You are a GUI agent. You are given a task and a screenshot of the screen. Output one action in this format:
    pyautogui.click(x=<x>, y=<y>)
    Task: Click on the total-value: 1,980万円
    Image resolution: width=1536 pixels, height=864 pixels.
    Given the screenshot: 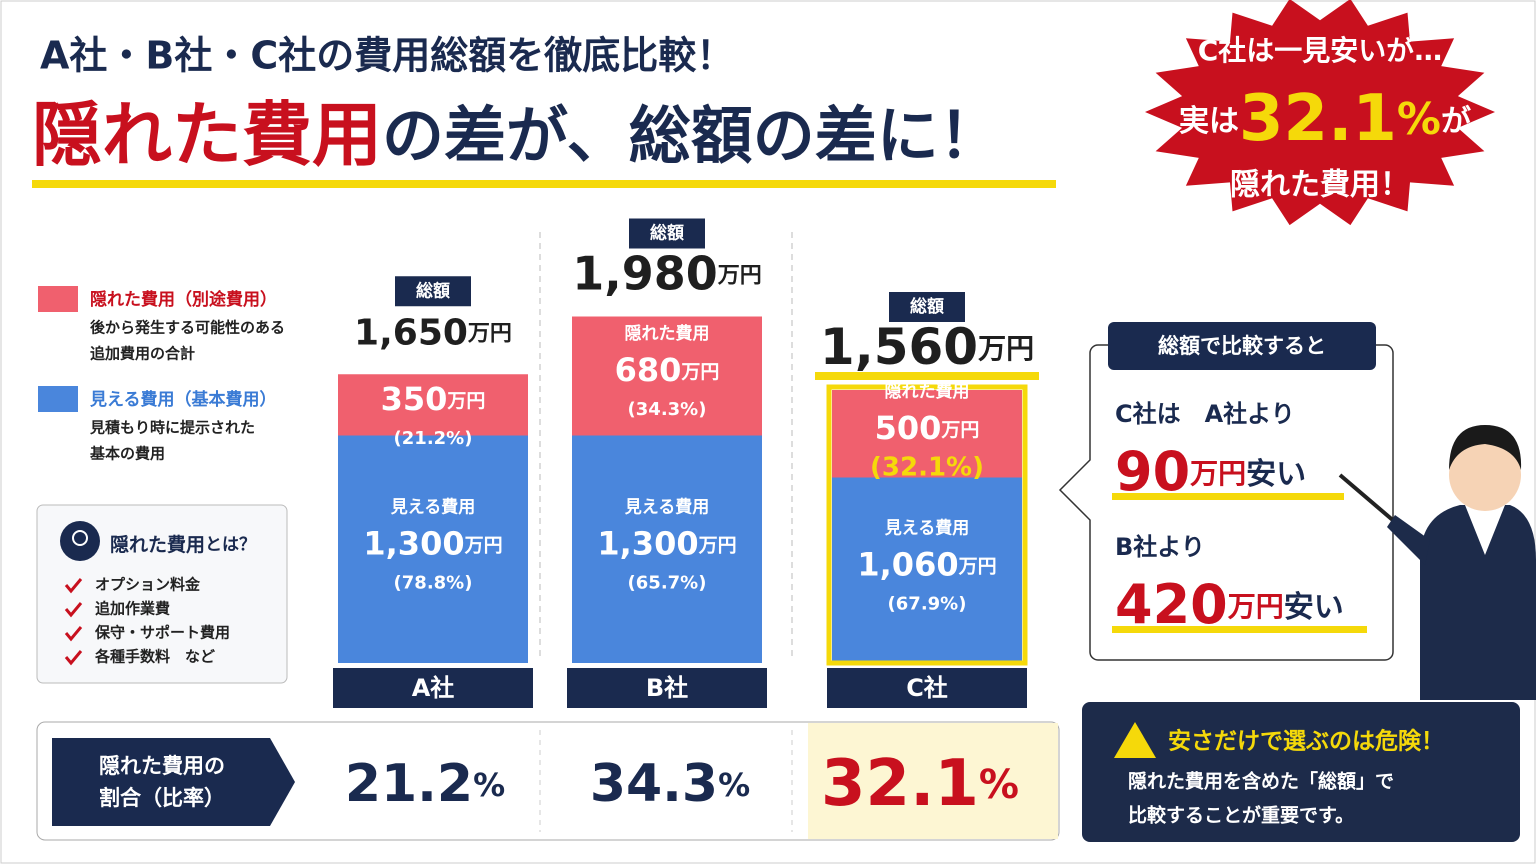 What is the action you would take?
    pyautogui.click(x=667, y=273)
    